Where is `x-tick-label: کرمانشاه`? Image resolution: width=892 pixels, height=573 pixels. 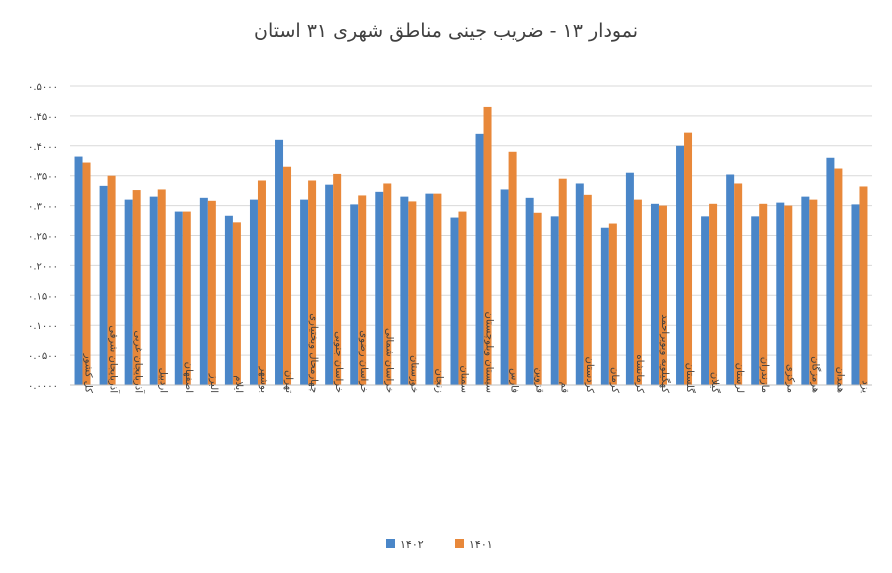 x-tick-label: کرمانشاه is located at coordinates (639, 373).